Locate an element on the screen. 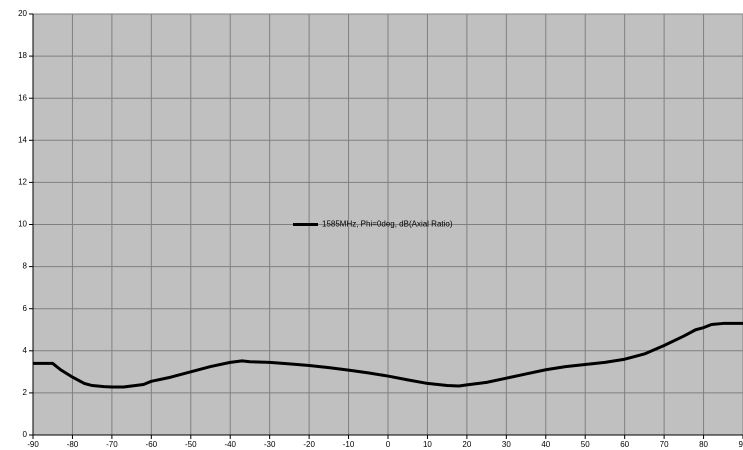 This screenshot has height=450, width=743. y-tick-label: 16 is located at coordinates (22, 97).